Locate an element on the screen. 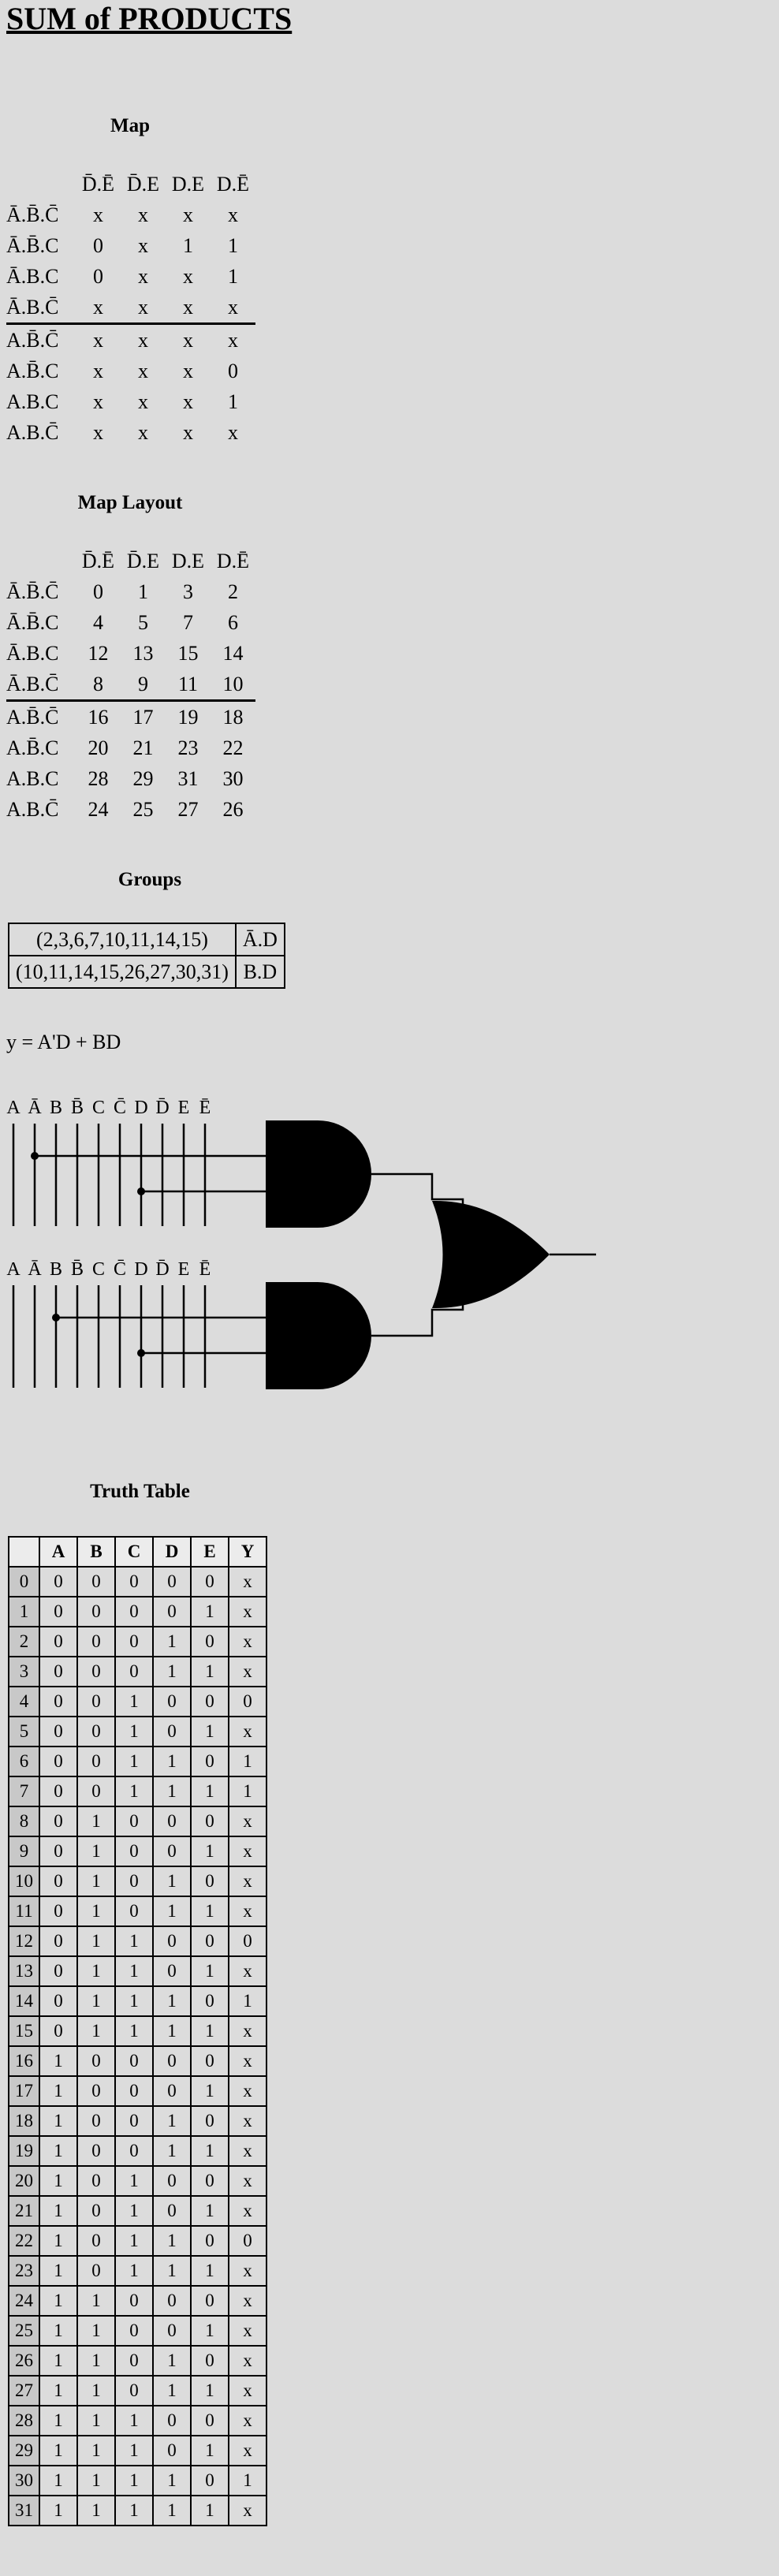 This screenshot has height=2576, width=779. map-layout-title: Map Layout is located at coordinates (130, 503).